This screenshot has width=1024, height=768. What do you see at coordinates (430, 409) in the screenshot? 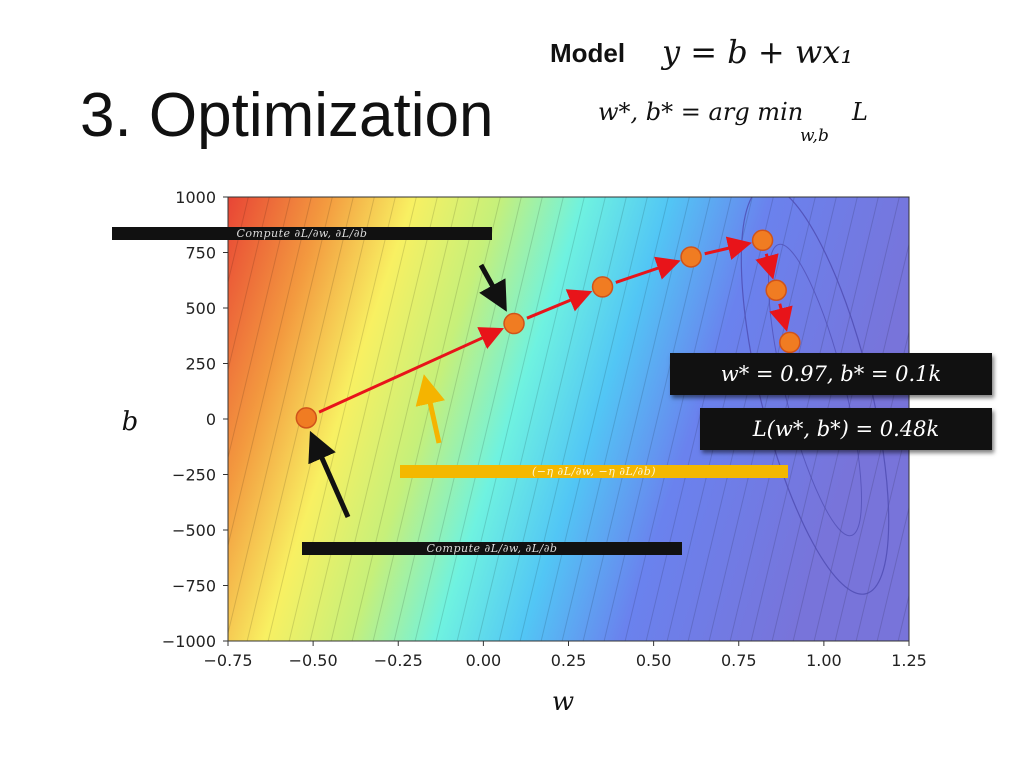
I see `pointer-arrow-update` at bounding box center [430, 409].